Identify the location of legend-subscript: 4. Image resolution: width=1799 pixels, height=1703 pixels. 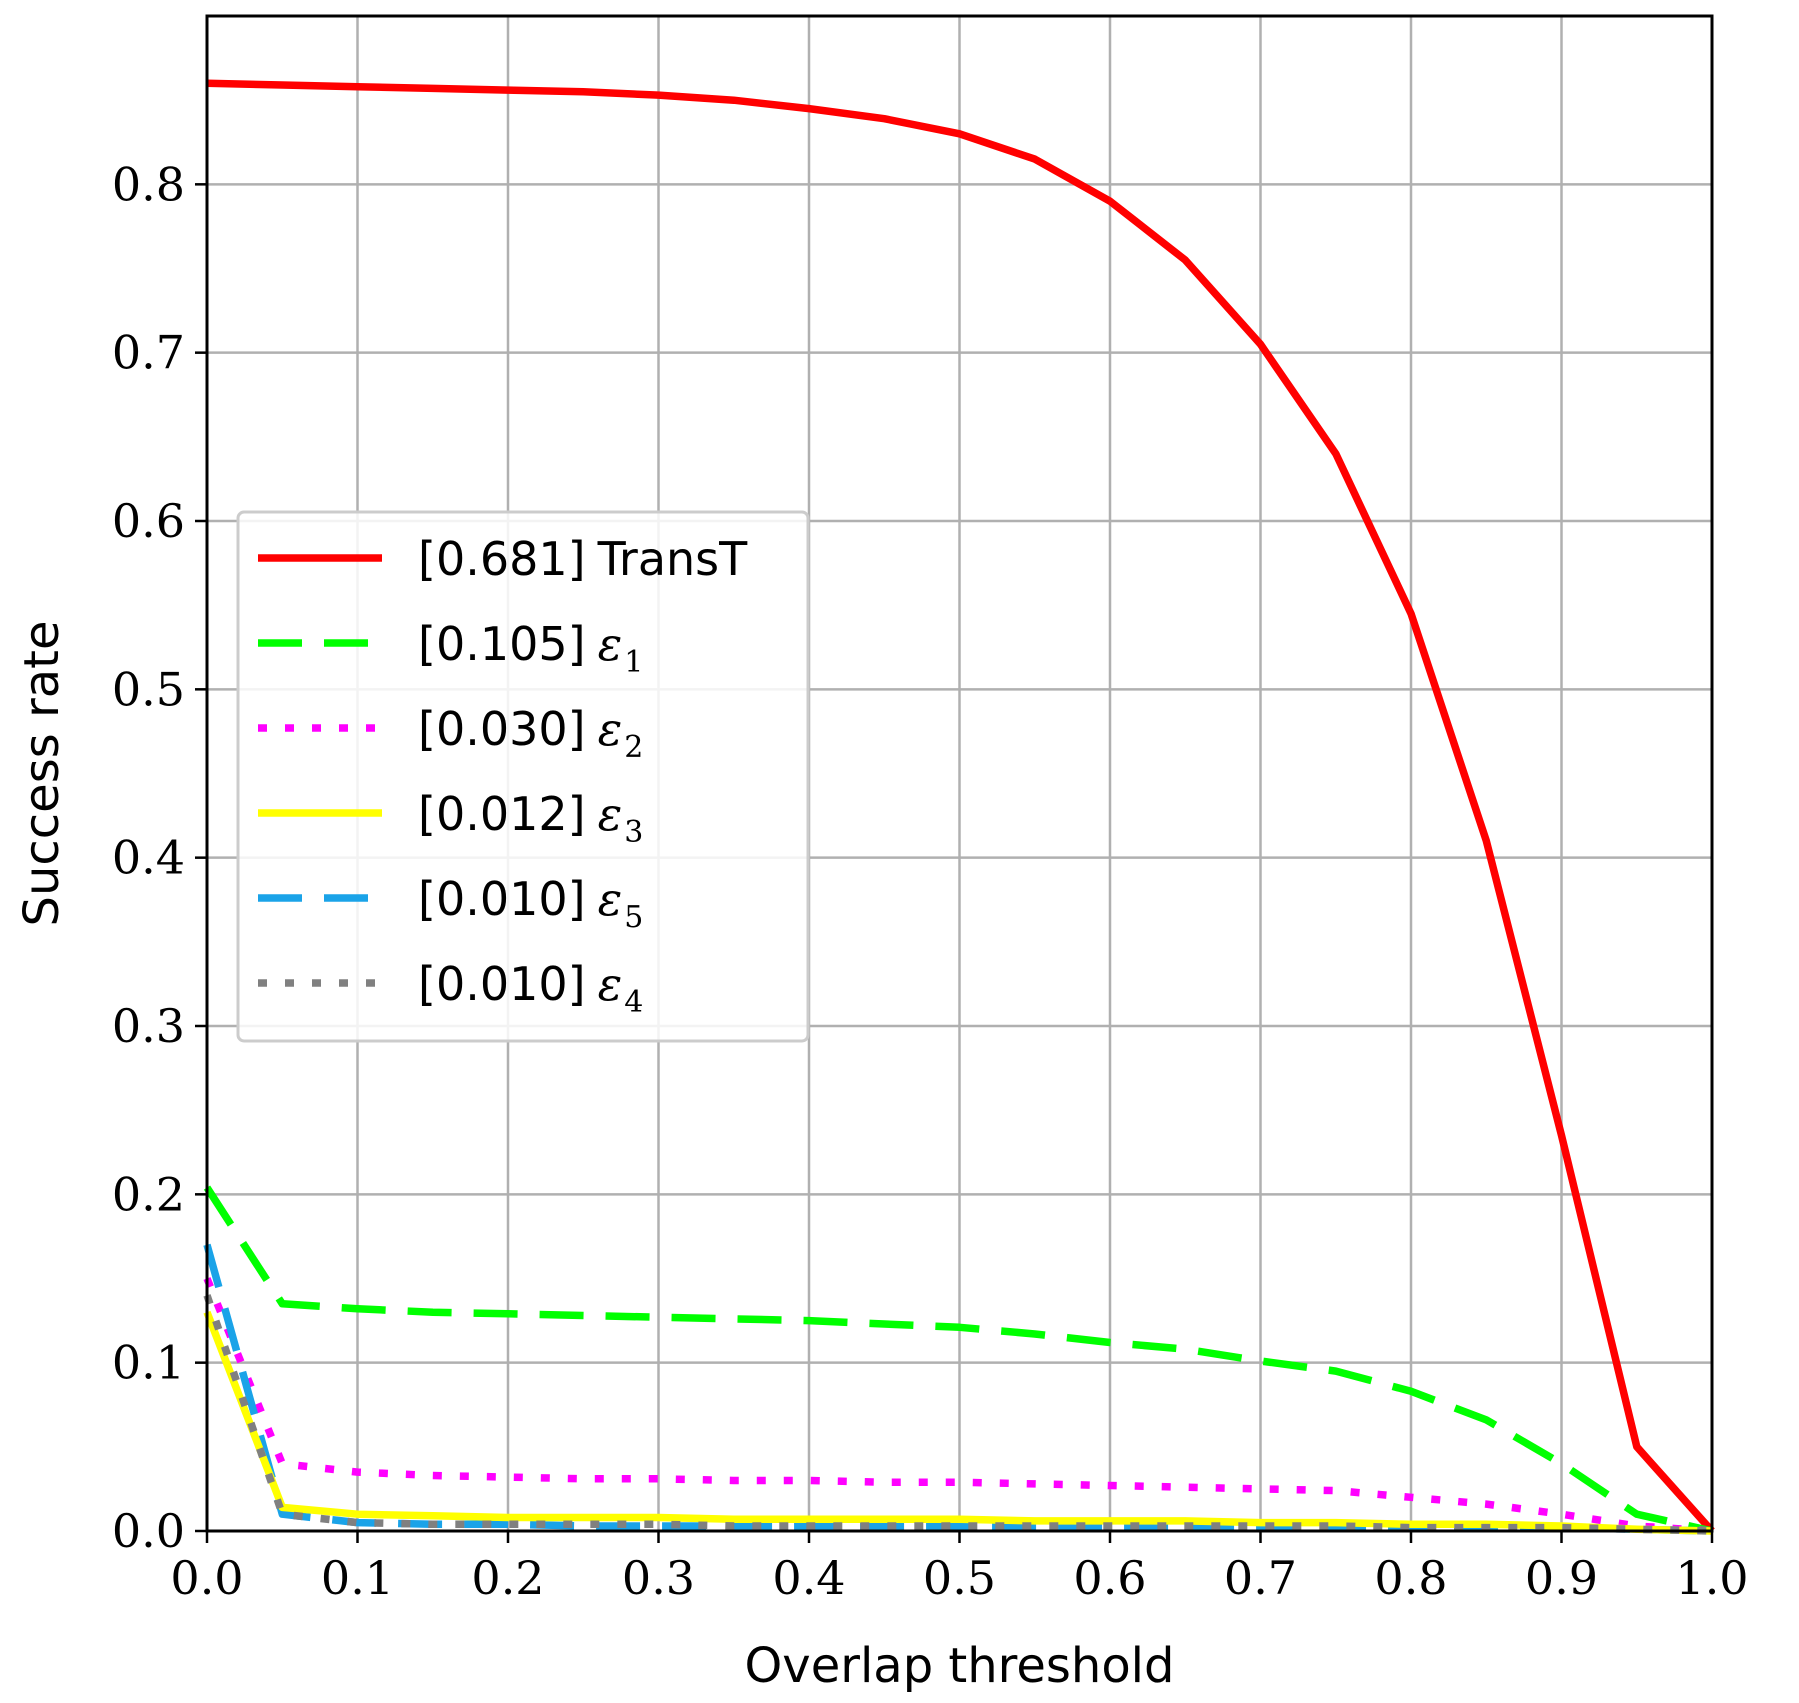
(633, 1002).